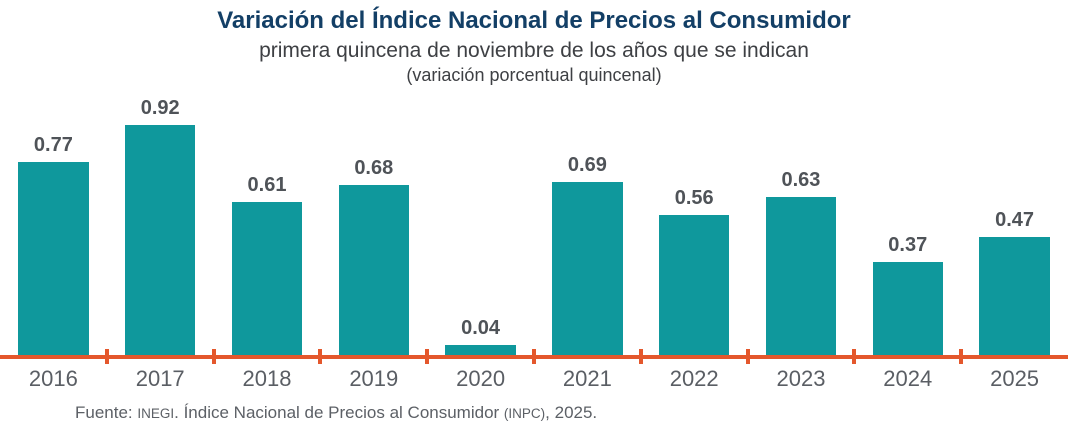 This screenshot has width=1068, height=432. Describe the element at coordinates (587, 268) in the screenshot. I see `bar-2021` at that location.